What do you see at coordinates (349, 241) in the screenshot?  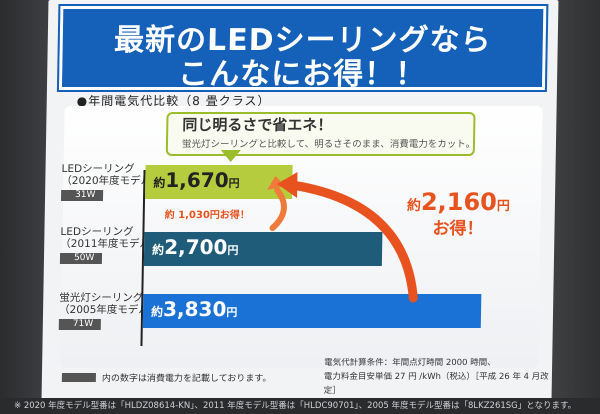 I see `big-arrow-icon` at bounding box center [349, 241].